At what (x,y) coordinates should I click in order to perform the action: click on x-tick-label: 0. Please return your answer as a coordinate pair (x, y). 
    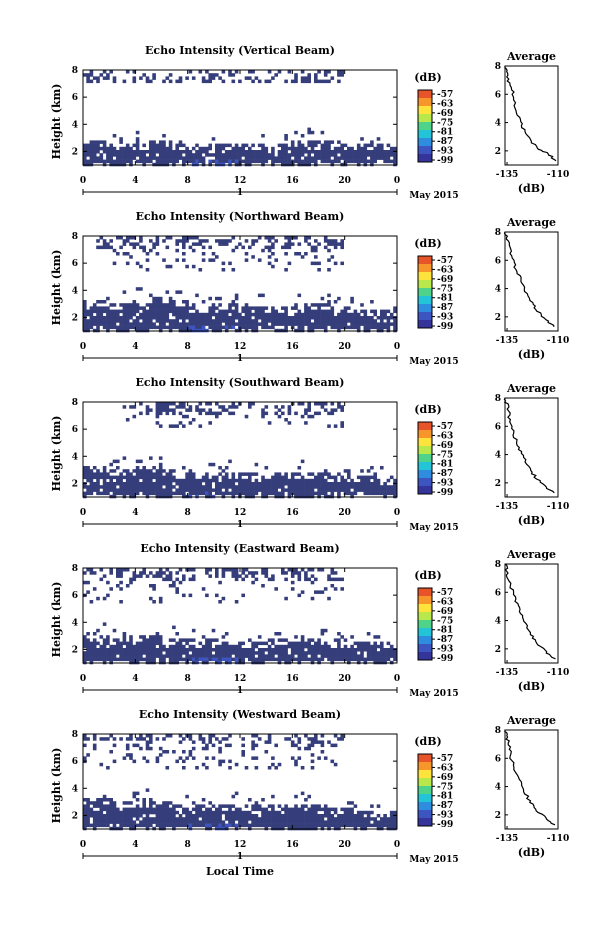
    Looking at the image, I should click on (397, 513).